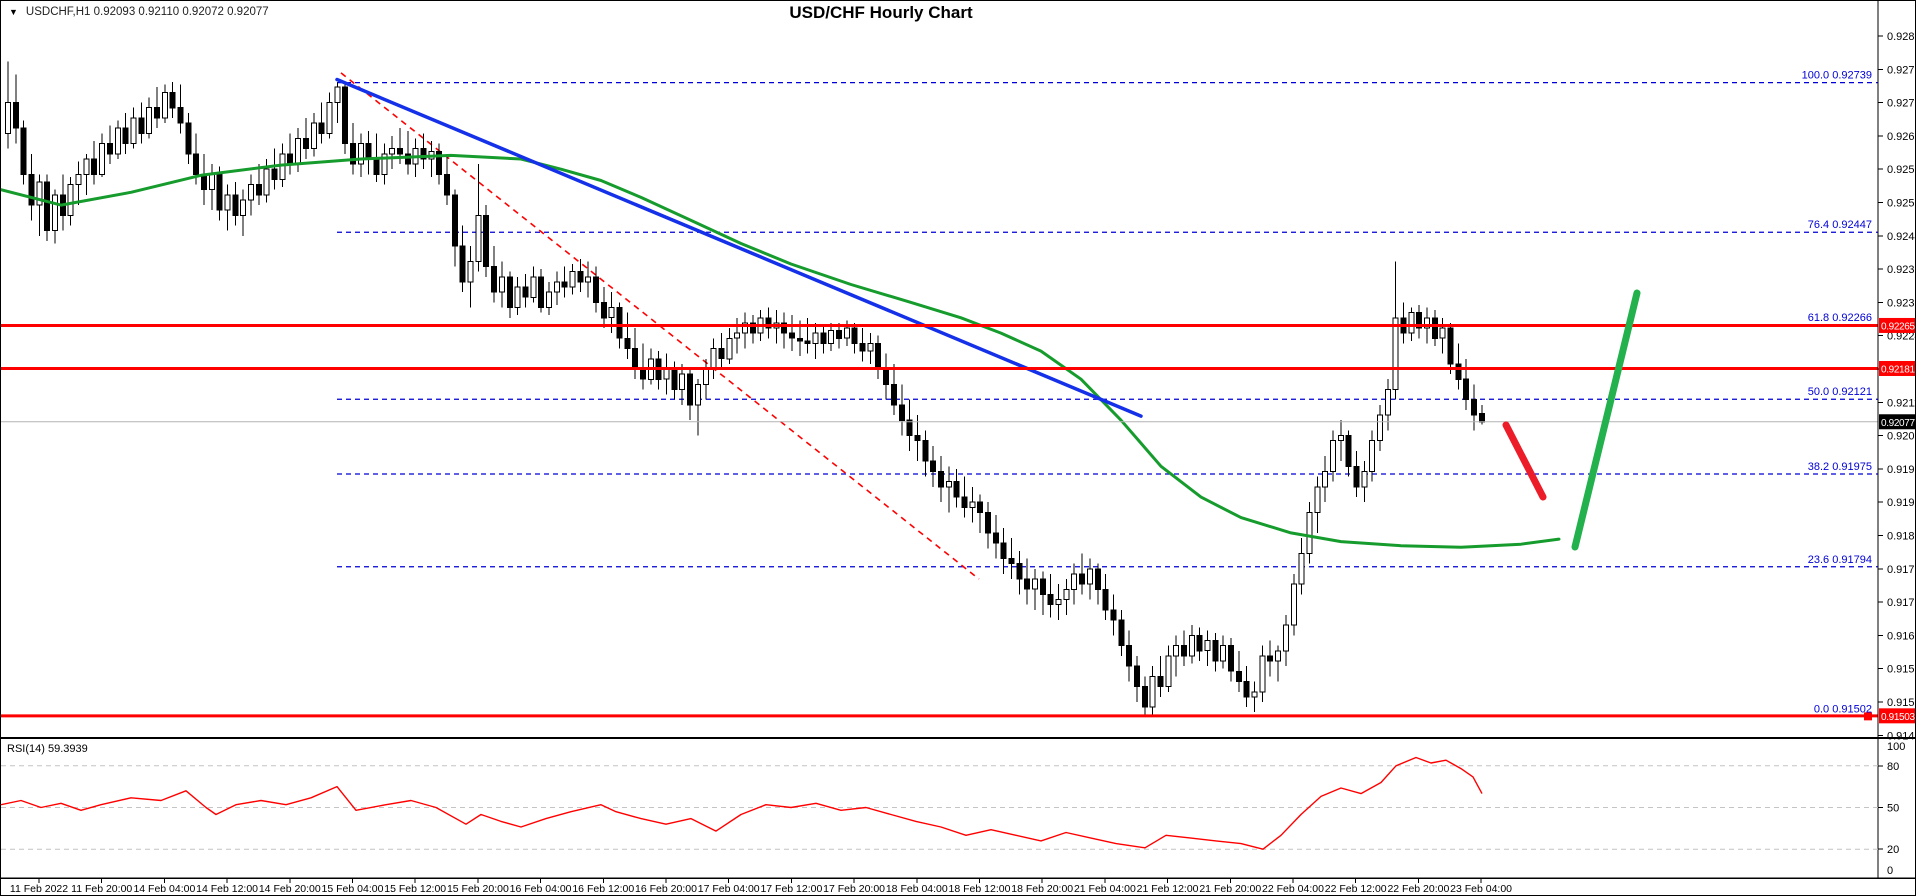 This screenshot has height=896, width=1916. I want to click on time-axis-label: 22 Feb 12:00, so click(1356, 889).